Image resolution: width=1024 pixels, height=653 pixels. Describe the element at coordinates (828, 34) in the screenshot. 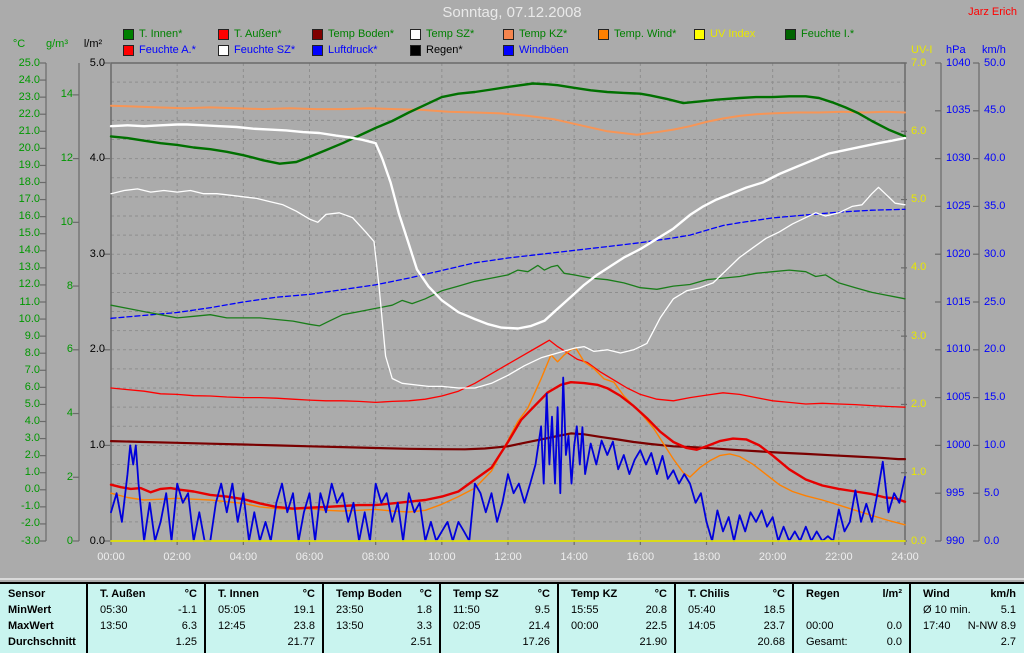

I see `legend-label: Feuchte I.*` at that location.